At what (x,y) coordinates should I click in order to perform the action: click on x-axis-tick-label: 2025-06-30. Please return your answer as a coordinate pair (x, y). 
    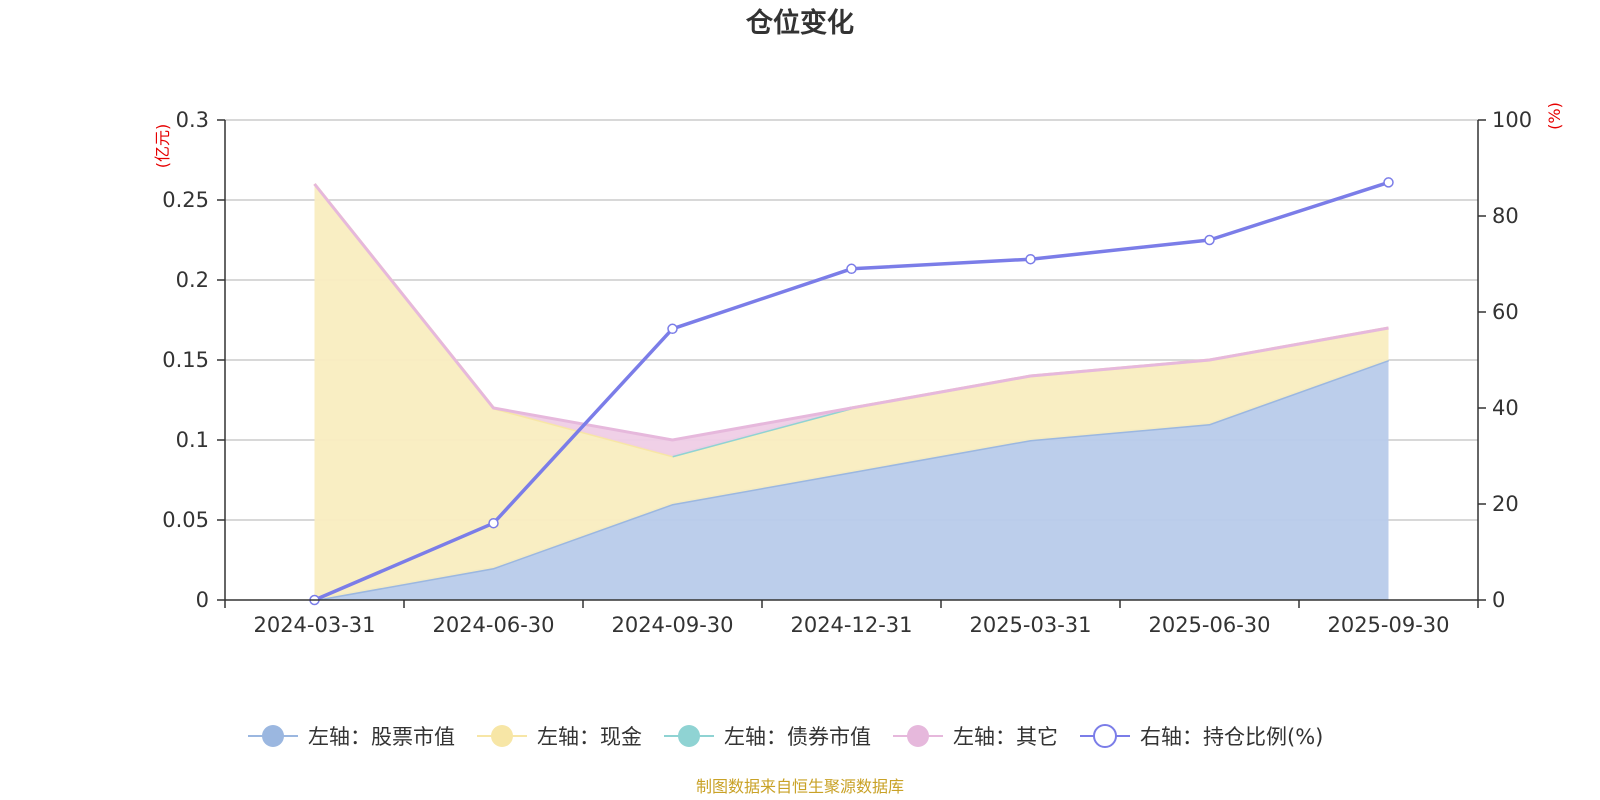
    Looking at the image, I should click on (1209, 625).